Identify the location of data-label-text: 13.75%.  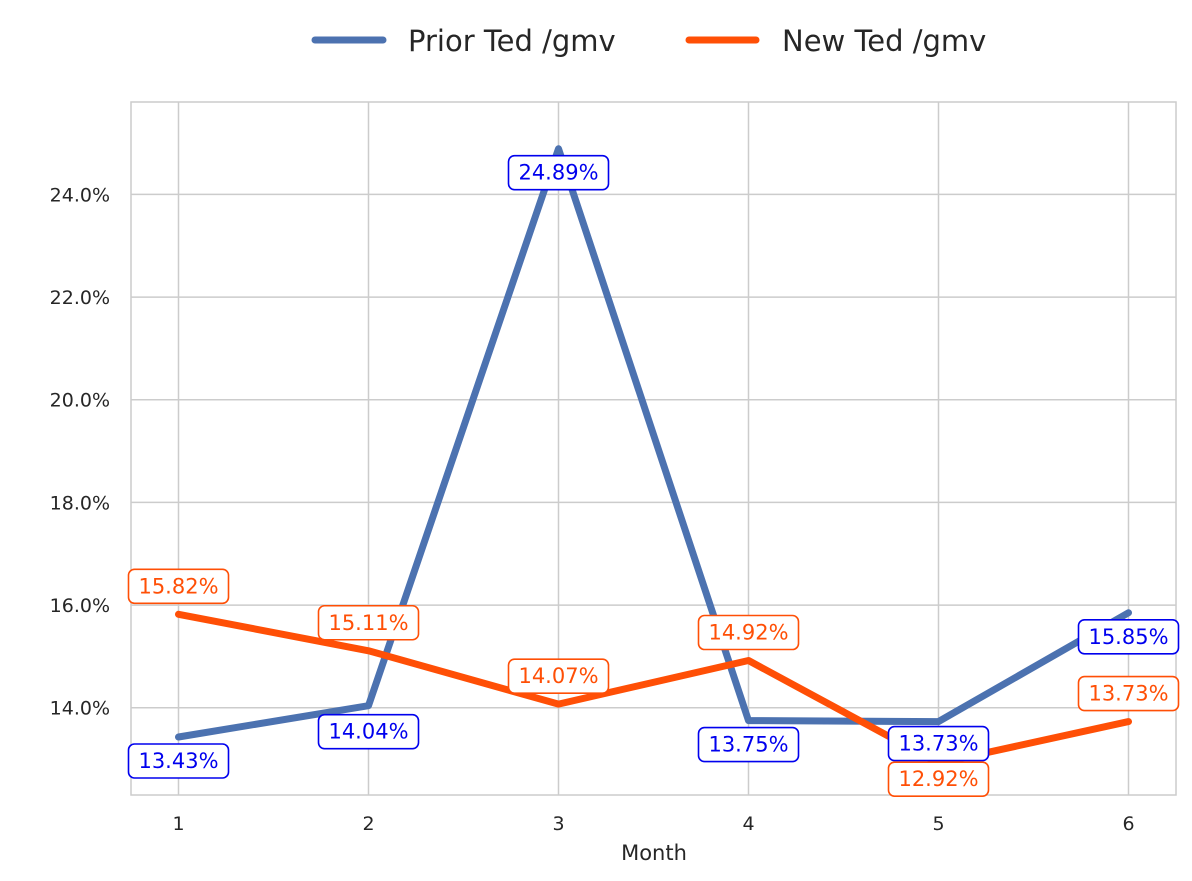
(748, 745).